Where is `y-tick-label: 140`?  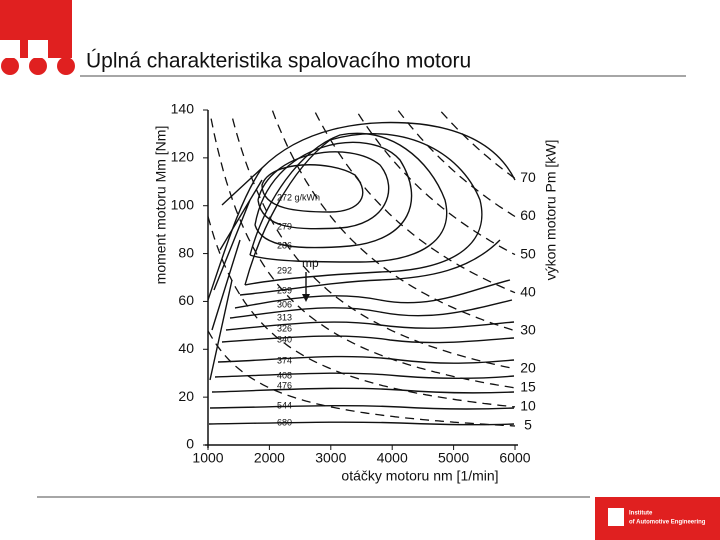 y-tick-label: 140 is located at coordinates (183, 109).